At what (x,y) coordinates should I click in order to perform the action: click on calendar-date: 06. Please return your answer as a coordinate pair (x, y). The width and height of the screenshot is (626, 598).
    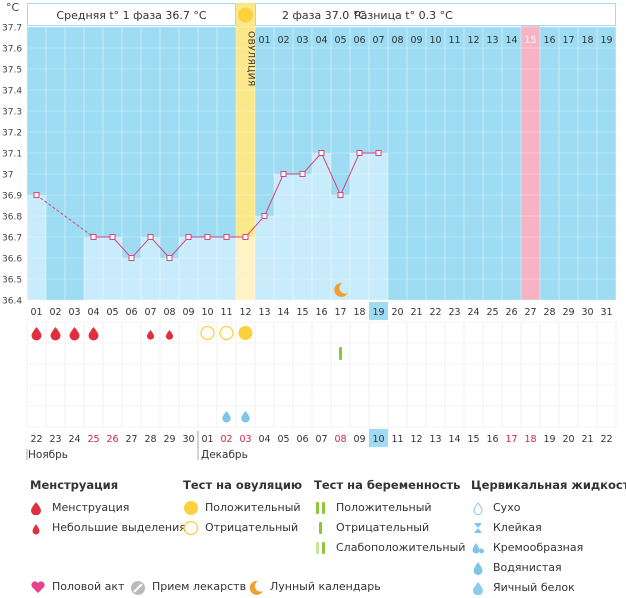
    Looking at the image, I should click on (302, 439).